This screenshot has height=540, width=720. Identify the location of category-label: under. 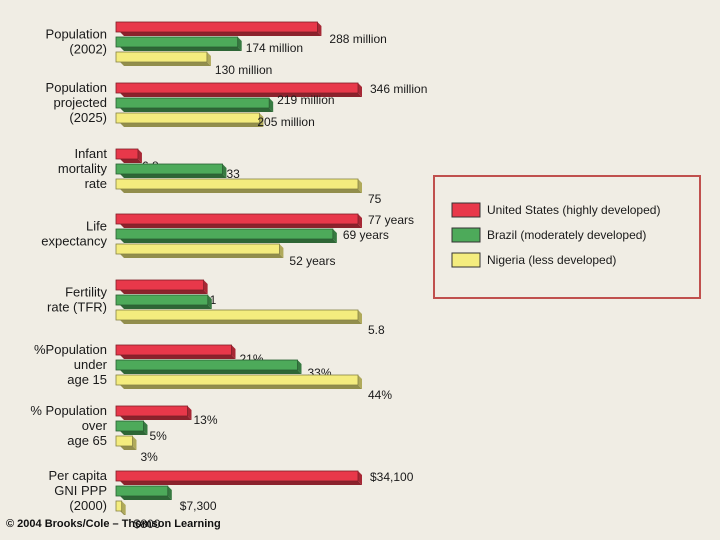
(91, 364).